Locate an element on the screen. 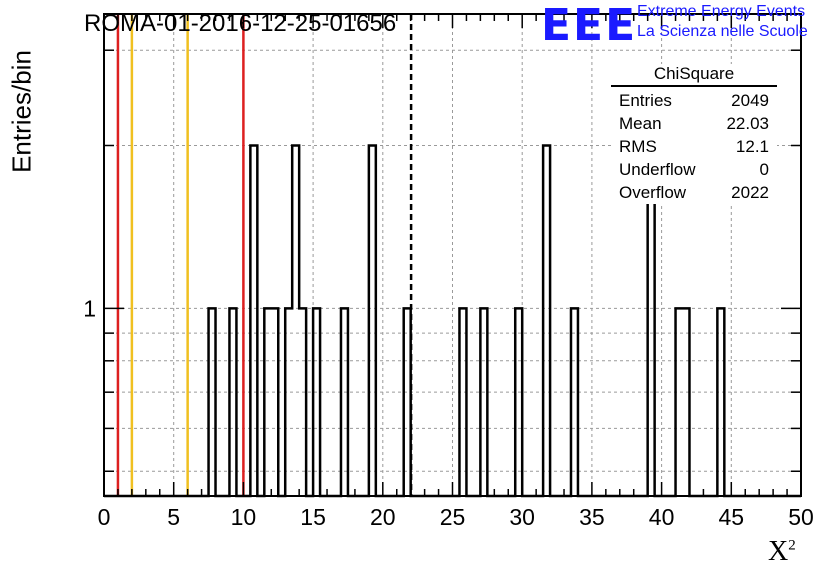  stats-row: Underflow 0 is located at coordinates (694, 169).